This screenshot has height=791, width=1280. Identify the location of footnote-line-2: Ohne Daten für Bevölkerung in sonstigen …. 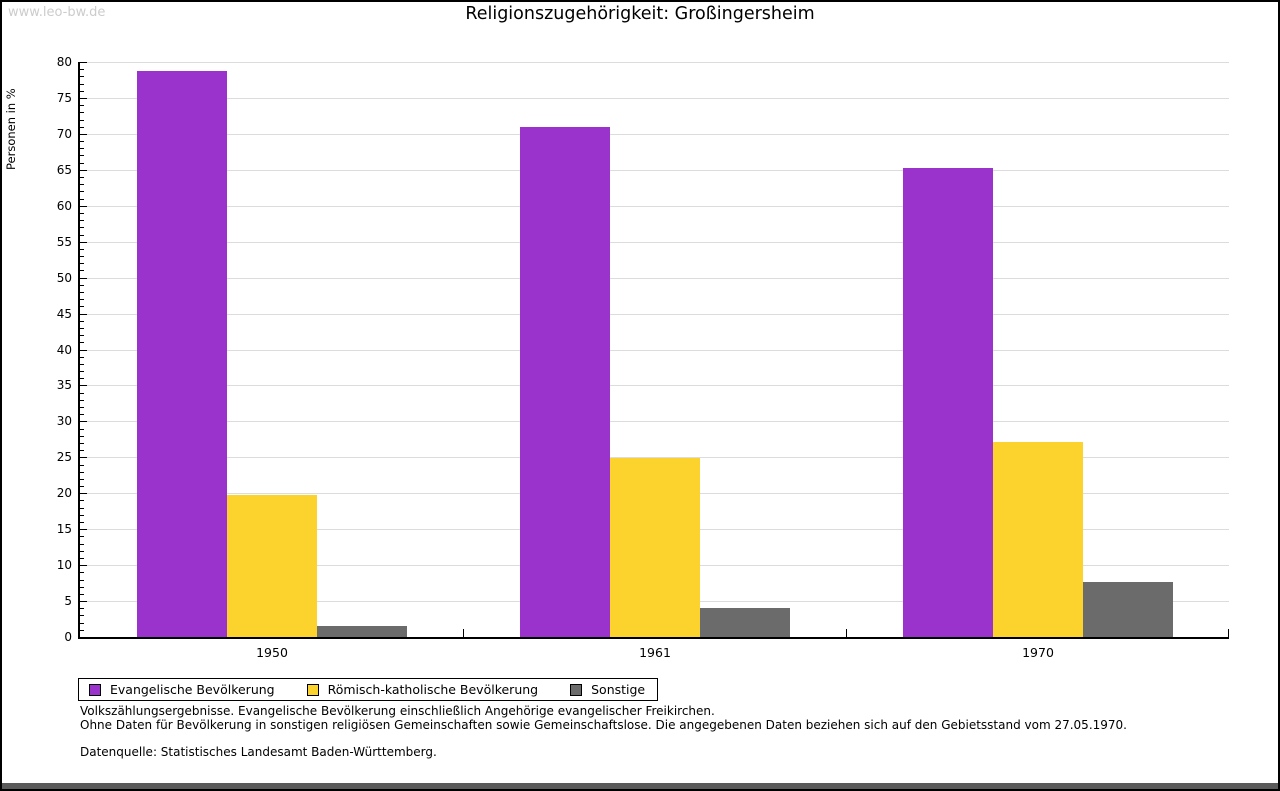
(603, 724).